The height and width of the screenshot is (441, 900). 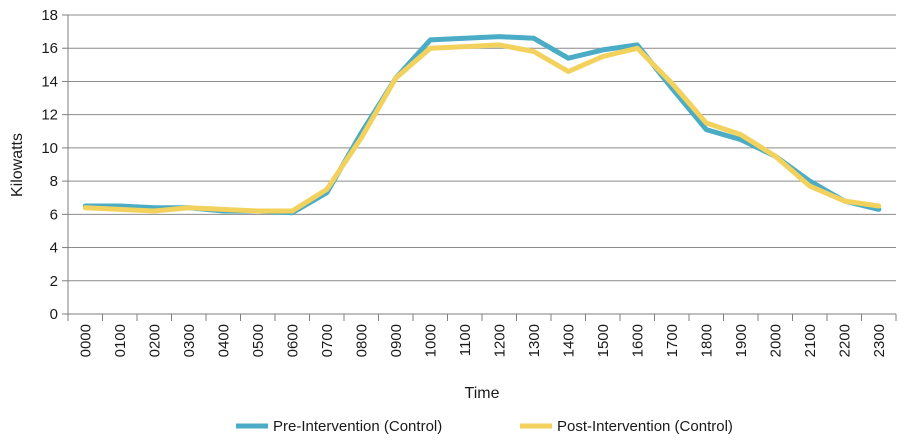 What do you see at coordinates (189, 340) in the screenshot?
I see `x-tick-label: 0300` at bounding box center [189, 340].